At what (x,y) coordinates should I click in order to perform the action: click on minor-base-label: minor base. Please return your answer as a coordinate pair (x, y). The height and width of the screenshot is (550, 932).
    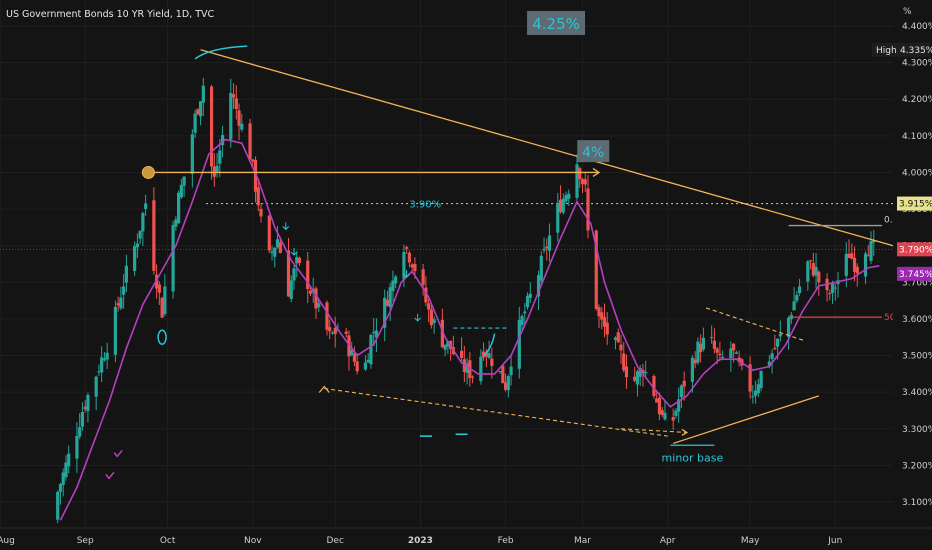
    Looking at the image, I should click on (693, 457).